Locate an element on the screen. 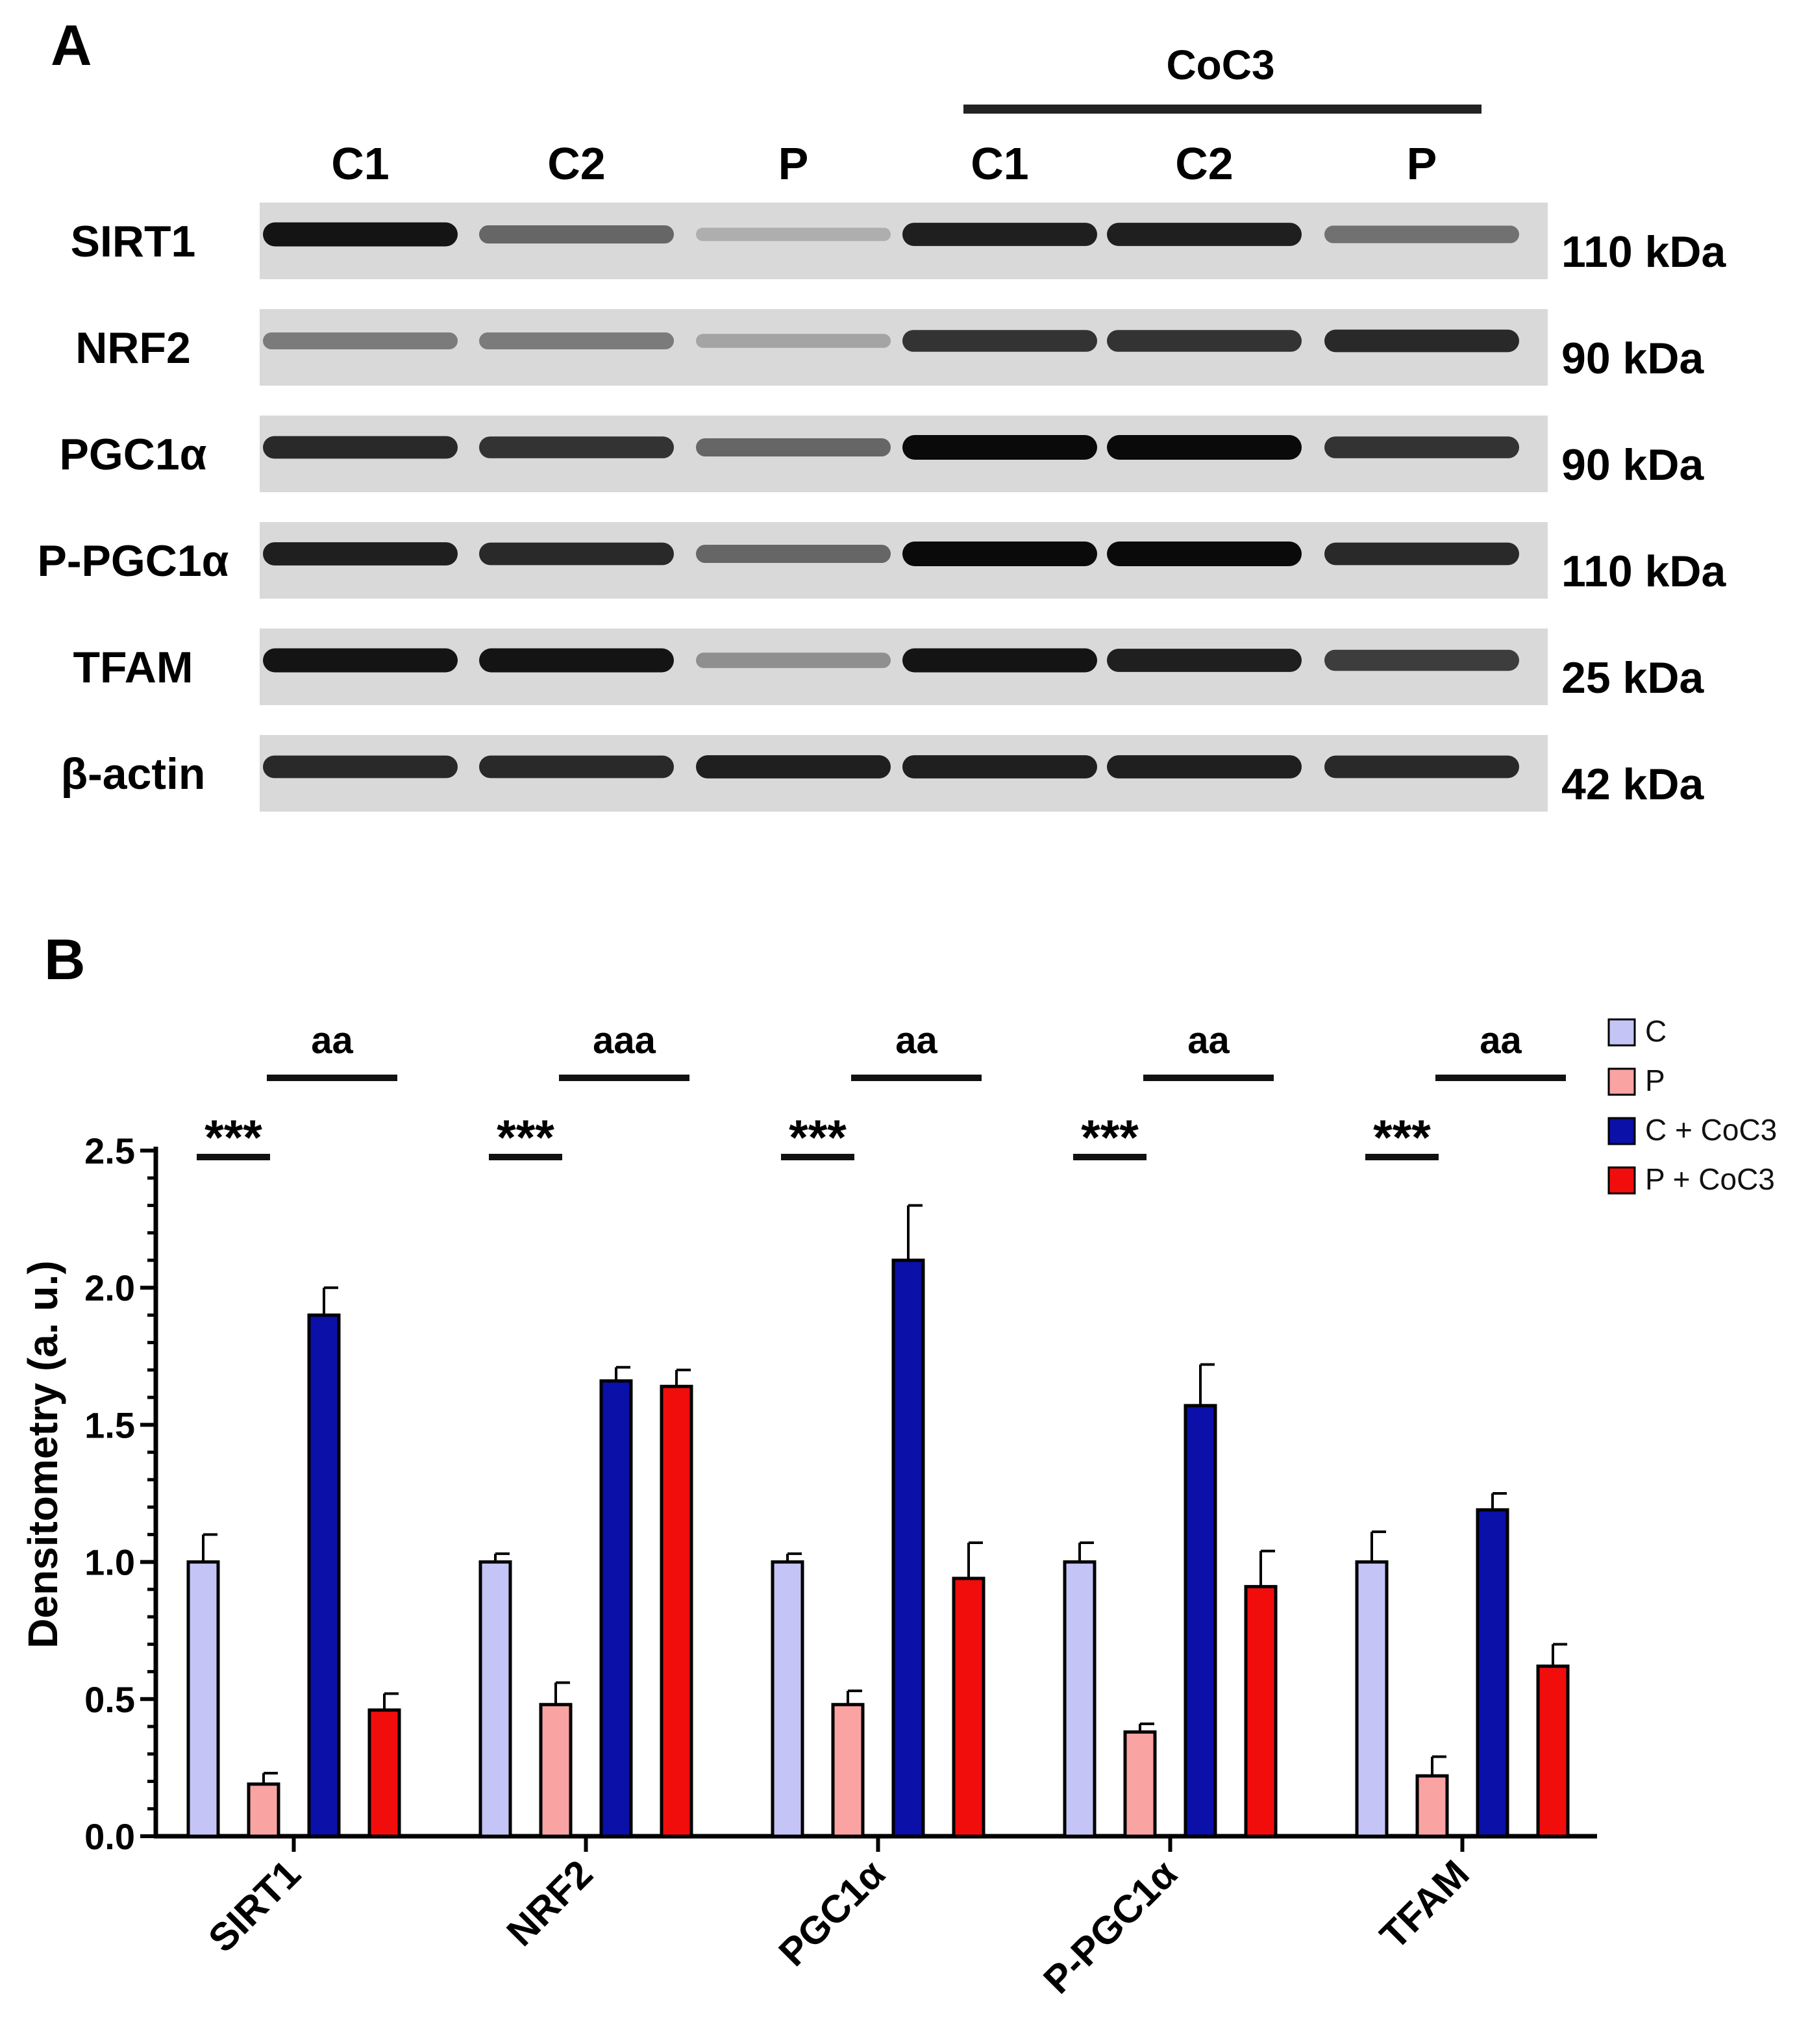  blot-weight-label: 25 kDa is located at coordinates (1632, 678).